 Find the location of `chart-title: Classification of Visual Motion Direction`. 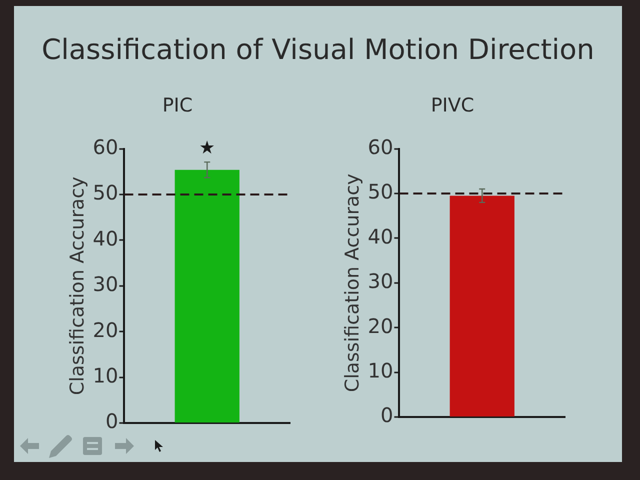

chart-title: Classification of Visual Motion Direction is located at coordinates (318, 49).